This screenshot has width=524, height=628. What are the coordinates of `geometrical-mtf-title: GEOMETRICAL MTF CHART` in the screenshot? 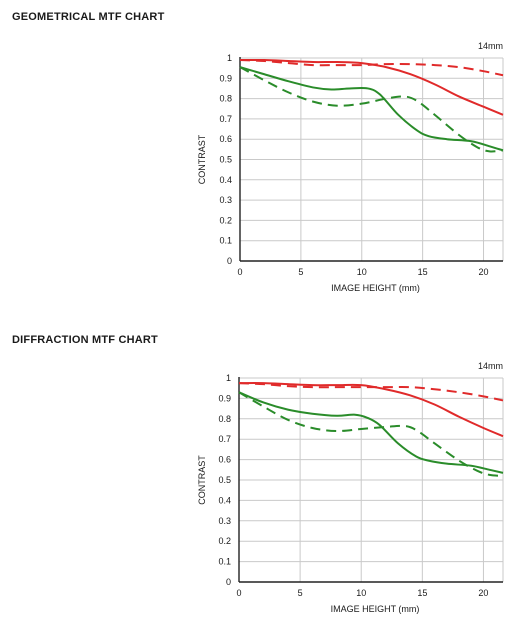 It's located at (88, 17).